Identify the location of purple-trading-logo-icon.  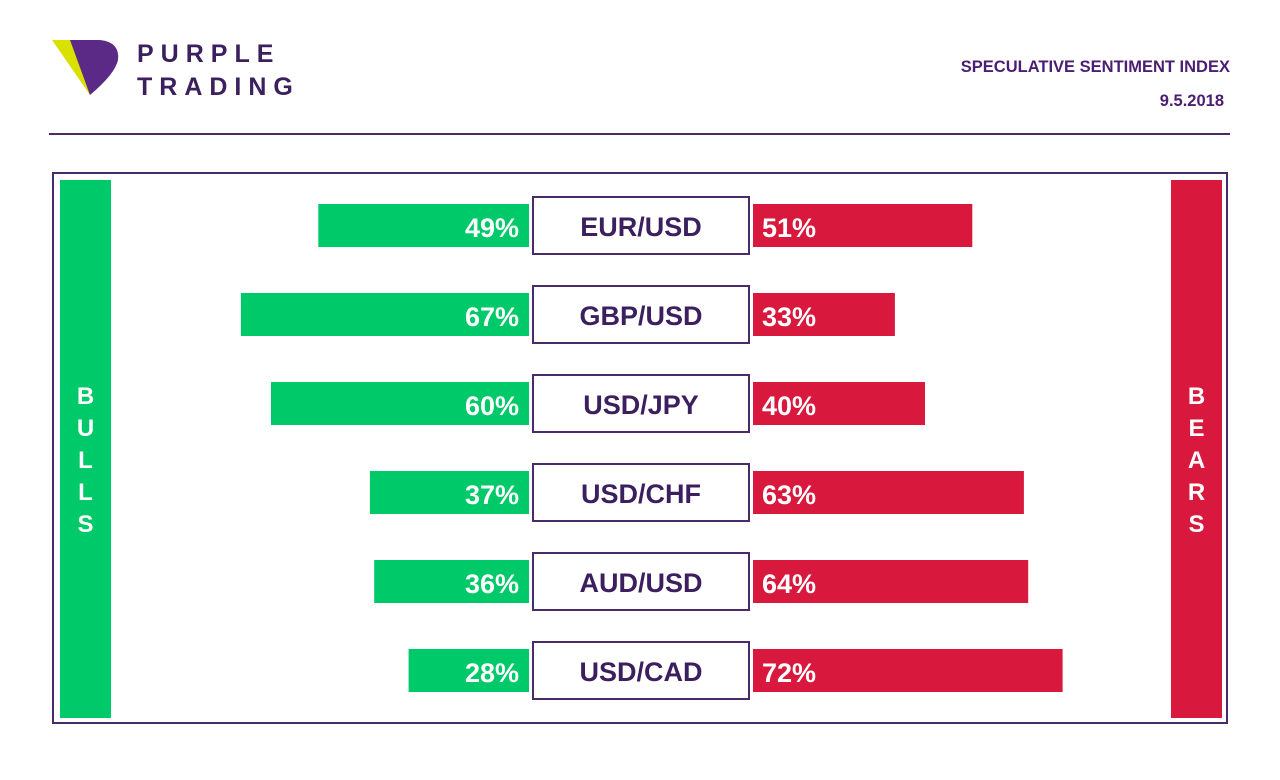
(85, 67).